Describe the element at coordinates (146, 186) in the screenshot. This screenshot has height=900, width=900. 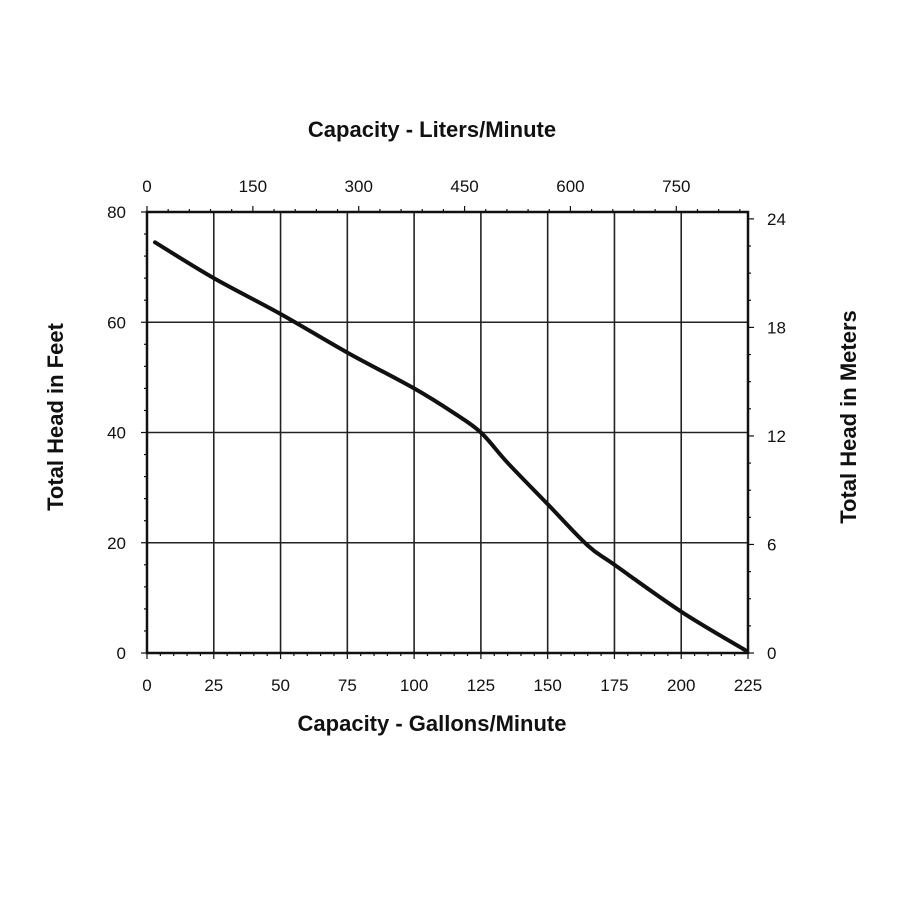
I see `top-tick-label: 0` at that location.